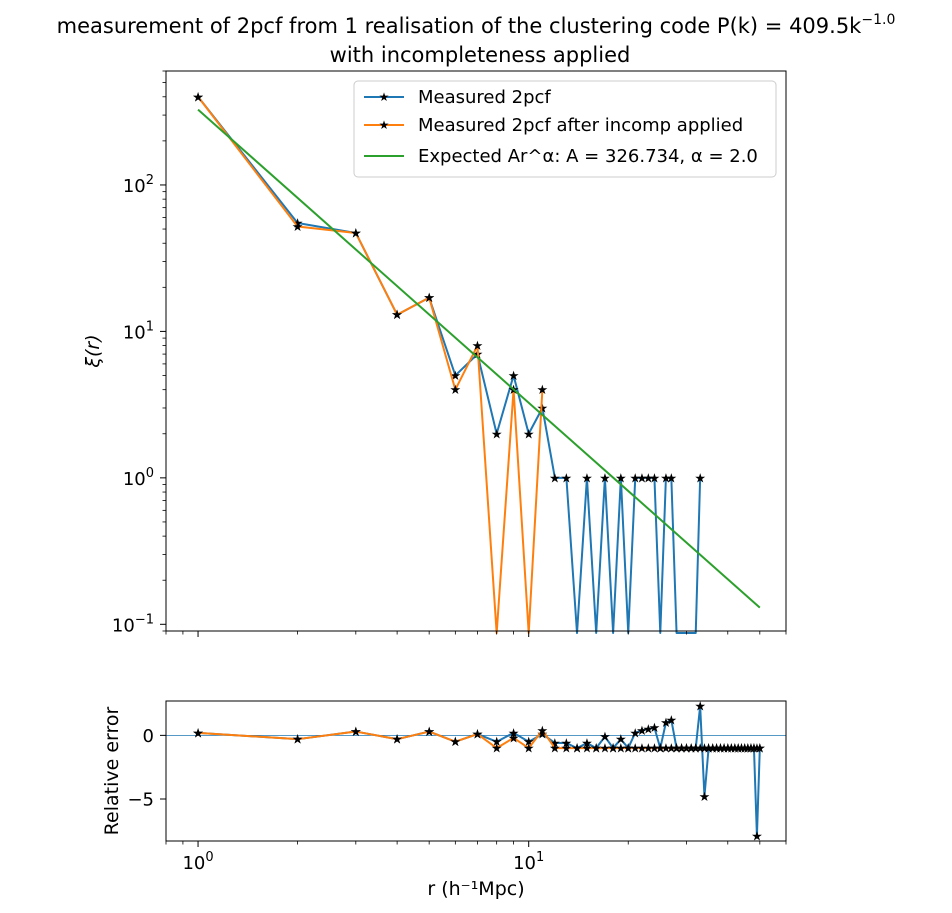  I want to click on main-y-tick-label: 10², so click(138, 185).